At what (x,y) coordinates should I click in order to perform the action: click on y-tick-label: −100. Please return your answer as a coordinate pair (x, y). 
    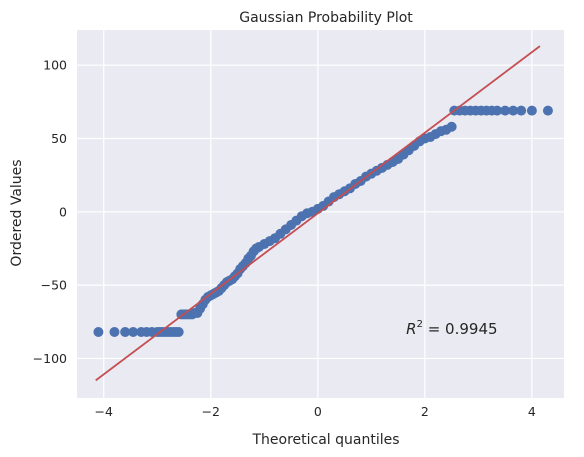
    Looking at the image, I should click on (50, 358).